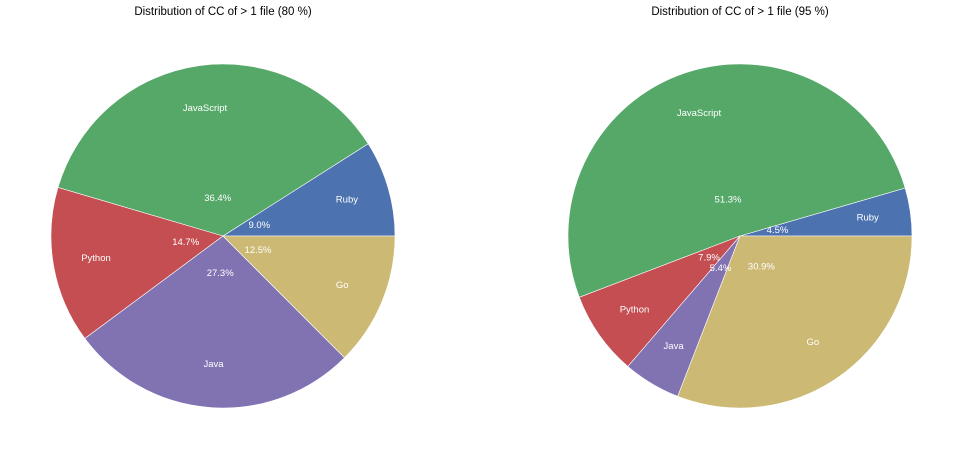 The image size is (962, 459). Describe the element at coordinates (137, 263) in the screenshot. I see `pie-slice-python` at that location.